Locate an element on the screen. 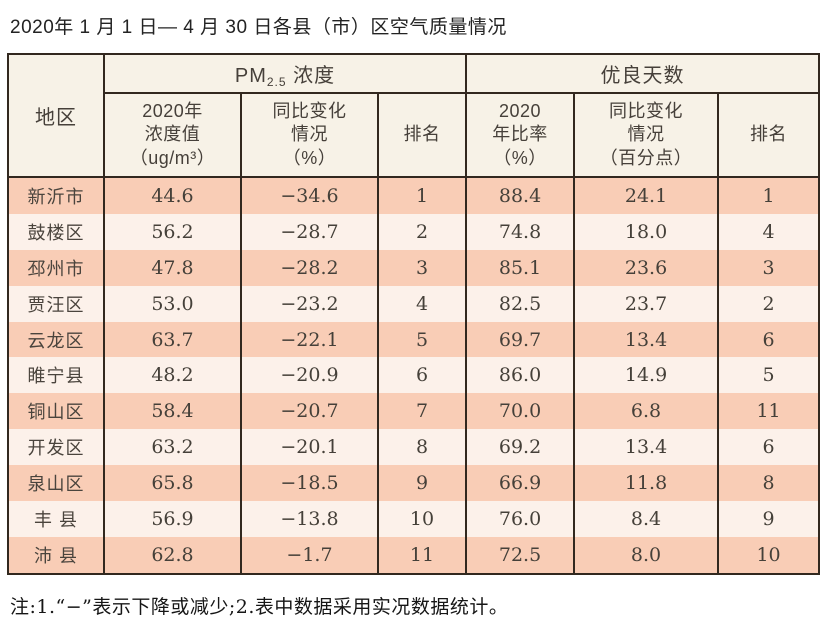  region-cell: 开发区 is located at coordinates (56, 447).